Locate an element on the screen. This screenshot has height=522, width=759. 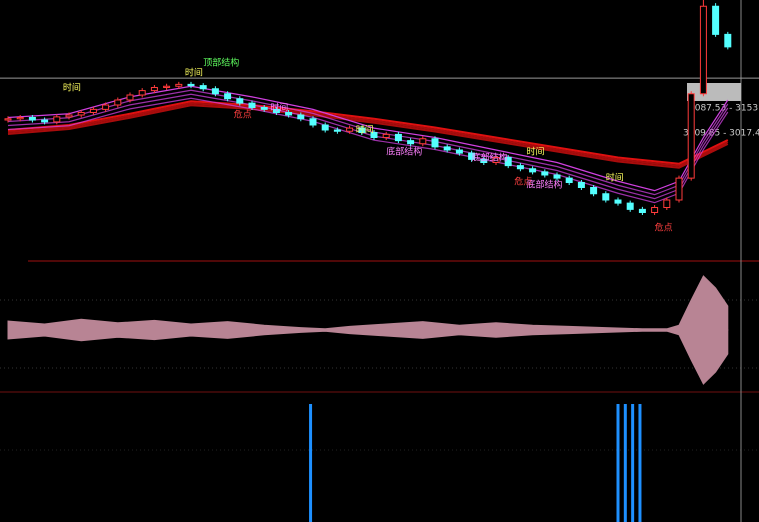
annotation: 顶部结构 is located at coordinates (221, 63).